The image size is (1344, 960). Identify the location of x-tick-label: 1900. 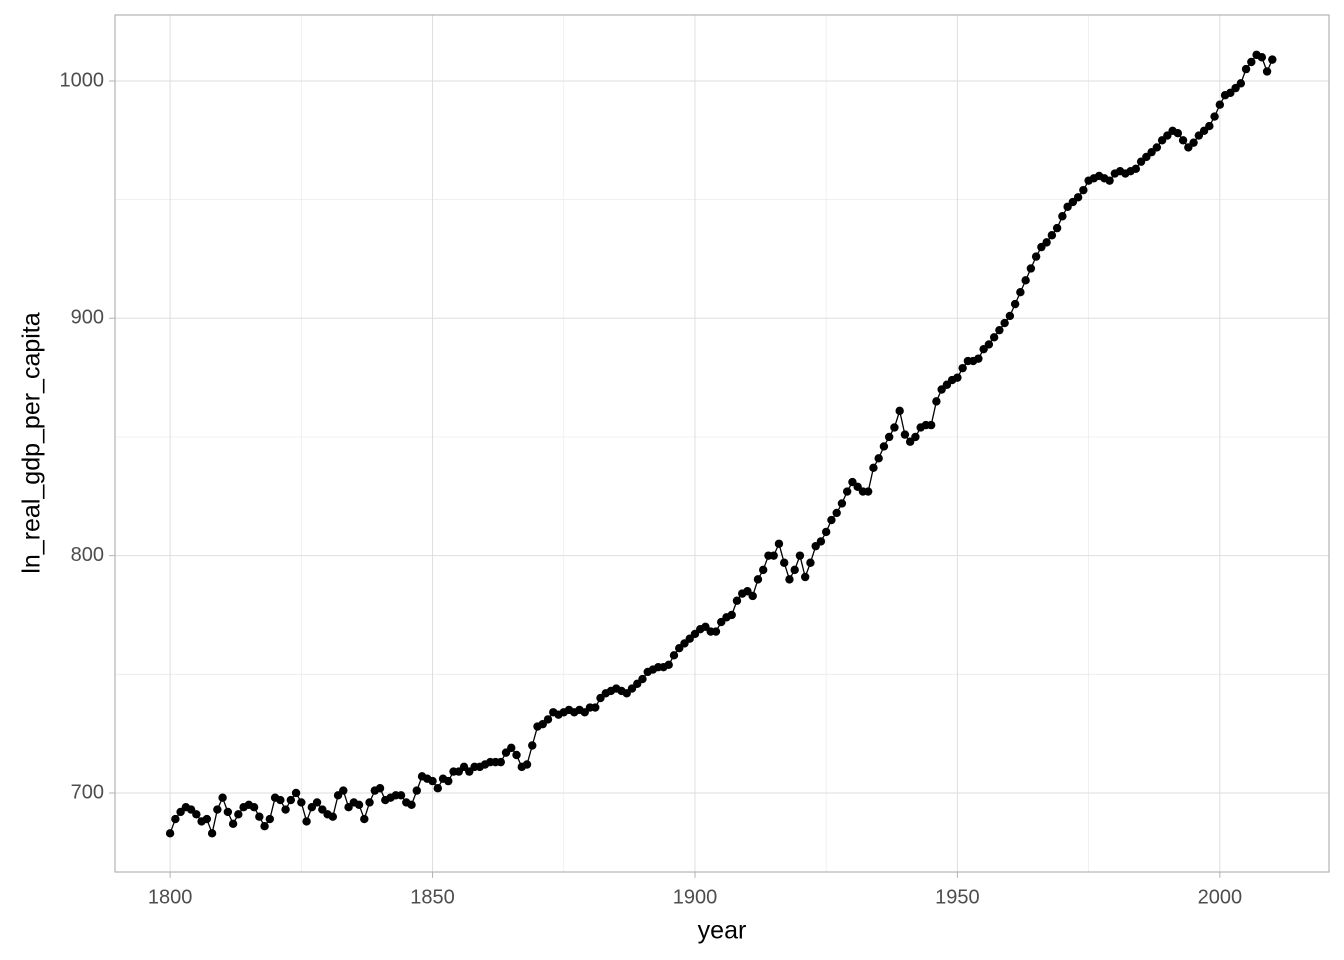
(695, 897).